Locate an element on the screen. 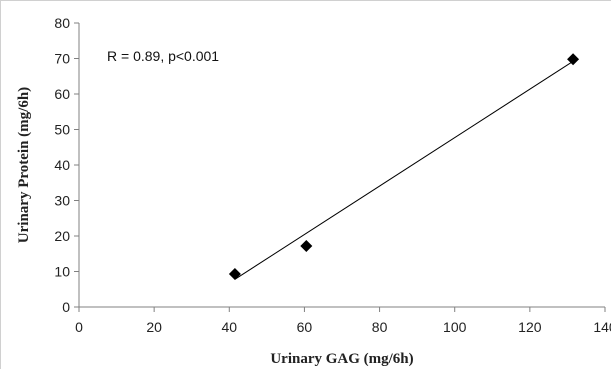 This screenshot has height=370, width=611. y-tick-label: 0 is located at coordinates (66, 307).